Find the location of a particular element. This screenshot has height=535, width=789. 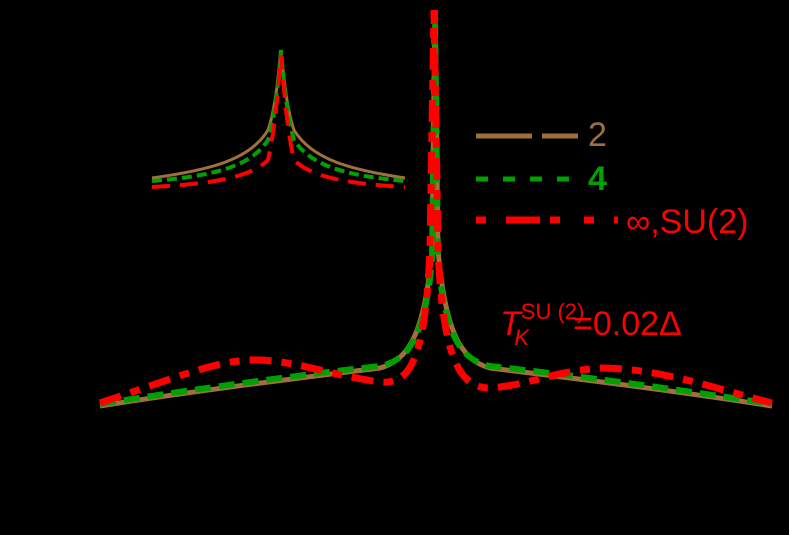

legend-label-inf: ∞,SU(2) is located at coordinates (687, 222).